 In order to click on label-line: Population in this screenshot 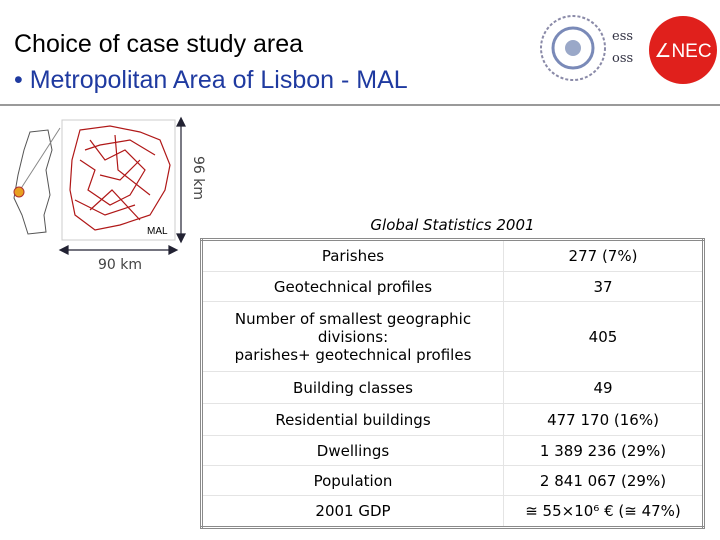, I will do `click(353, 480)`.